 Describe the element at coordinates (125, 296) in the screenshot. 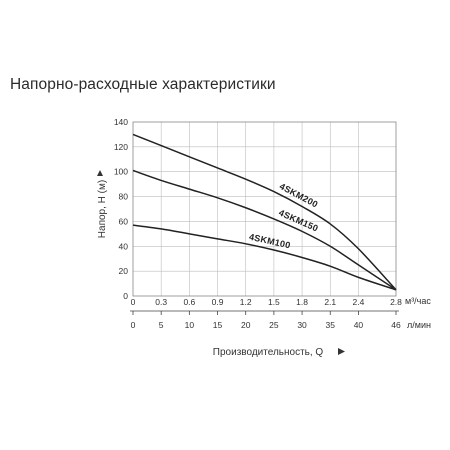

I see `y-tick-label: 0` at that location.